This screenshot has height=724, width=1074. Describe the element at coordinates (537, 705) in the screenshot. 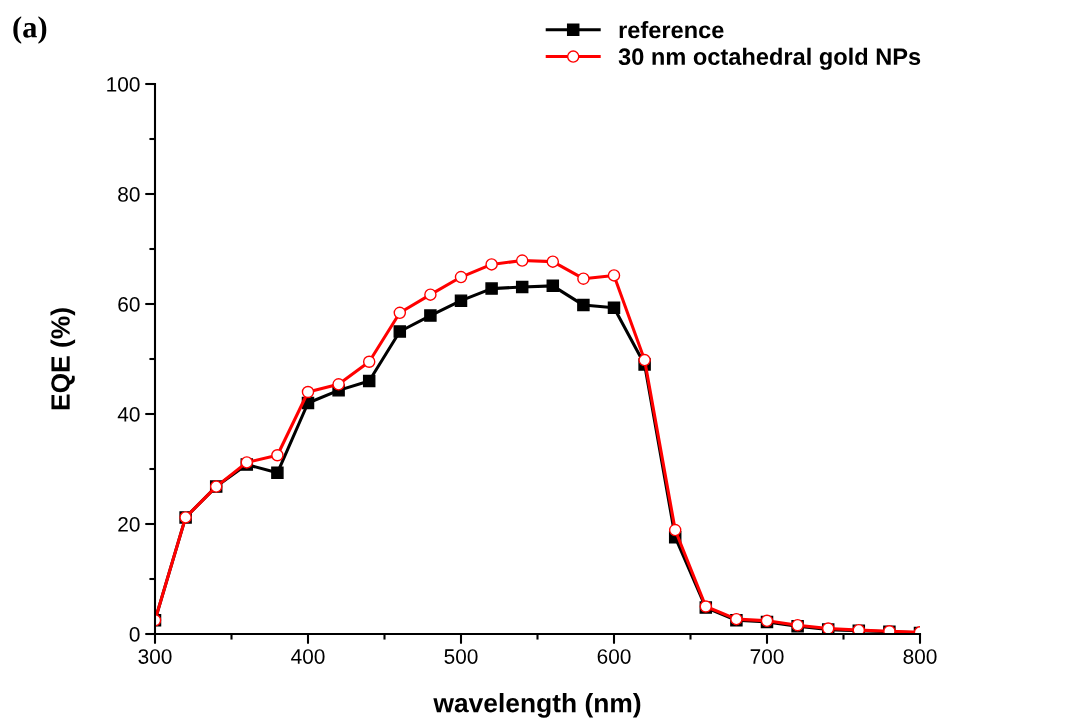

I see `x-axis-title: wavelength (nm)` at that location.